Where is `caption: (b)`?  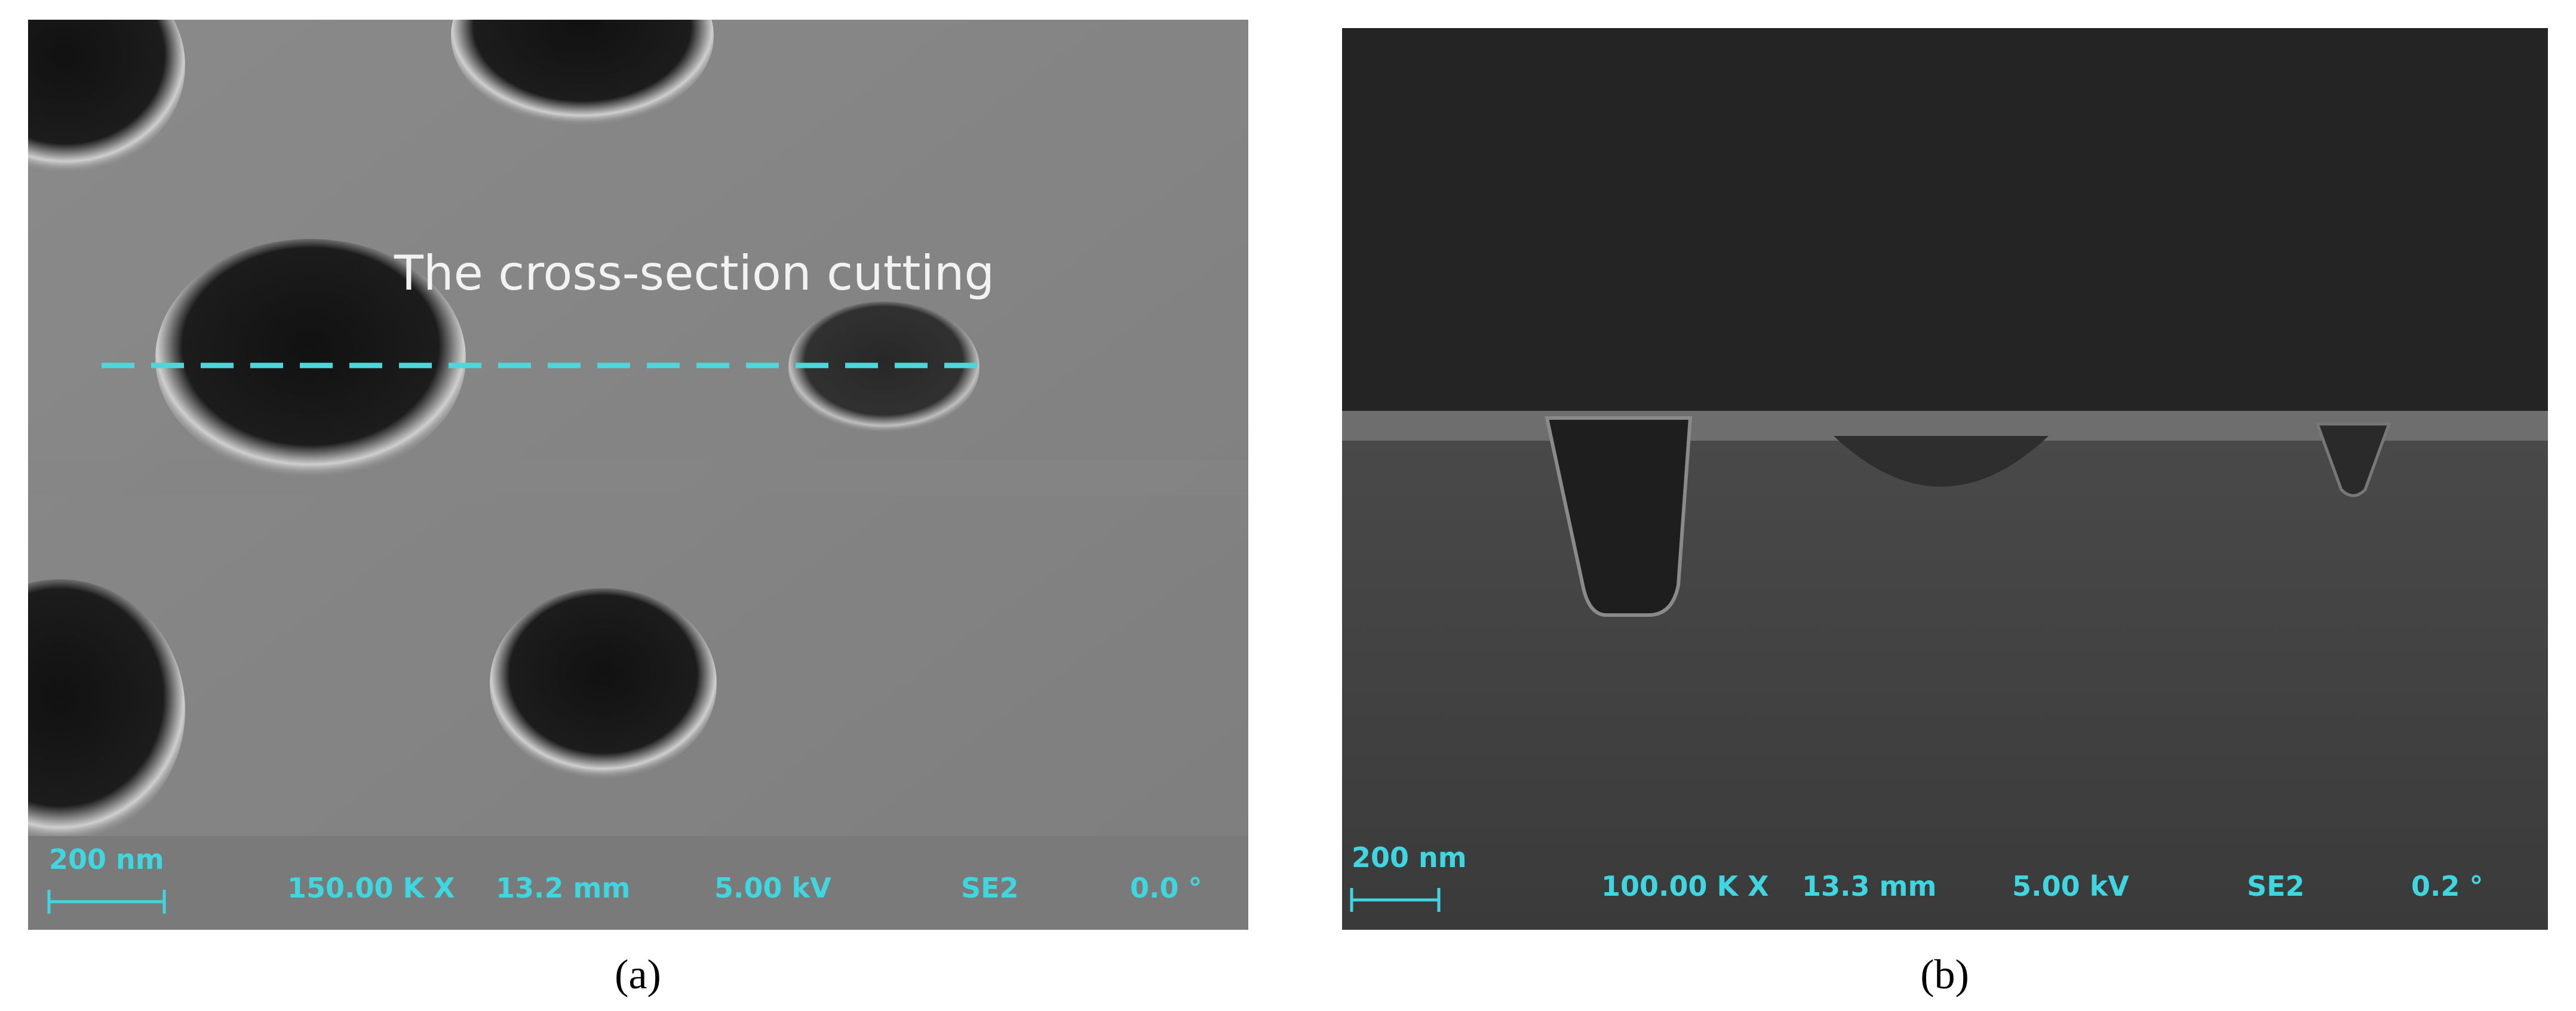
caption: (b) is located at coordinates (1944, 975).